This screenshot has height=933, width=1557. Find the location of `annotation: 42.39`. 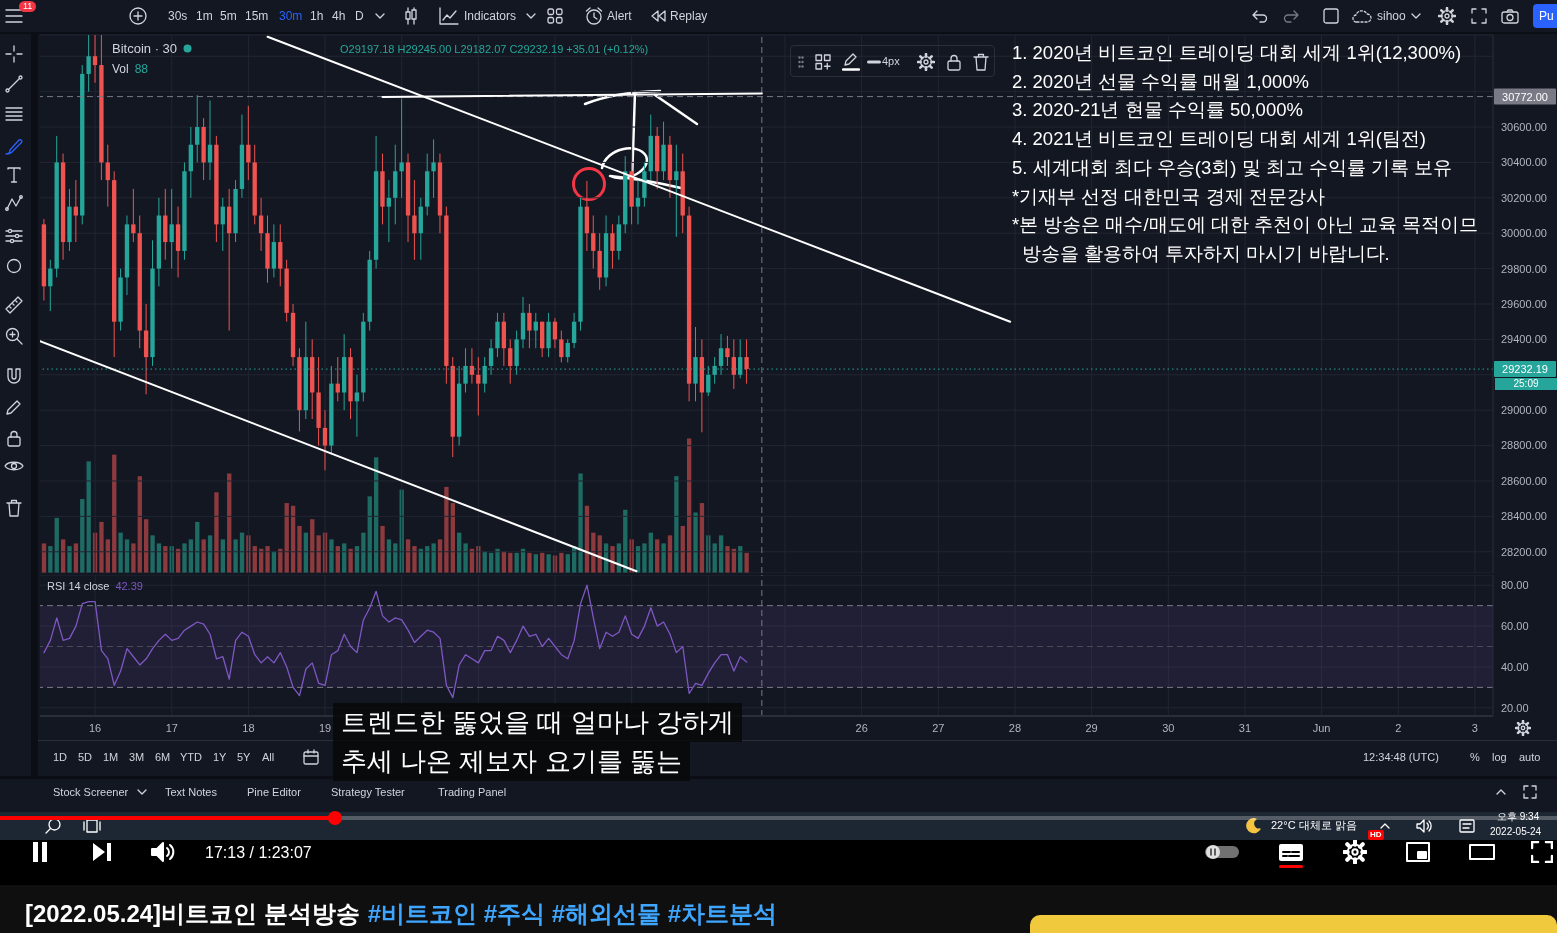

annotation: 42.39 is located at coordinates (129, 586).